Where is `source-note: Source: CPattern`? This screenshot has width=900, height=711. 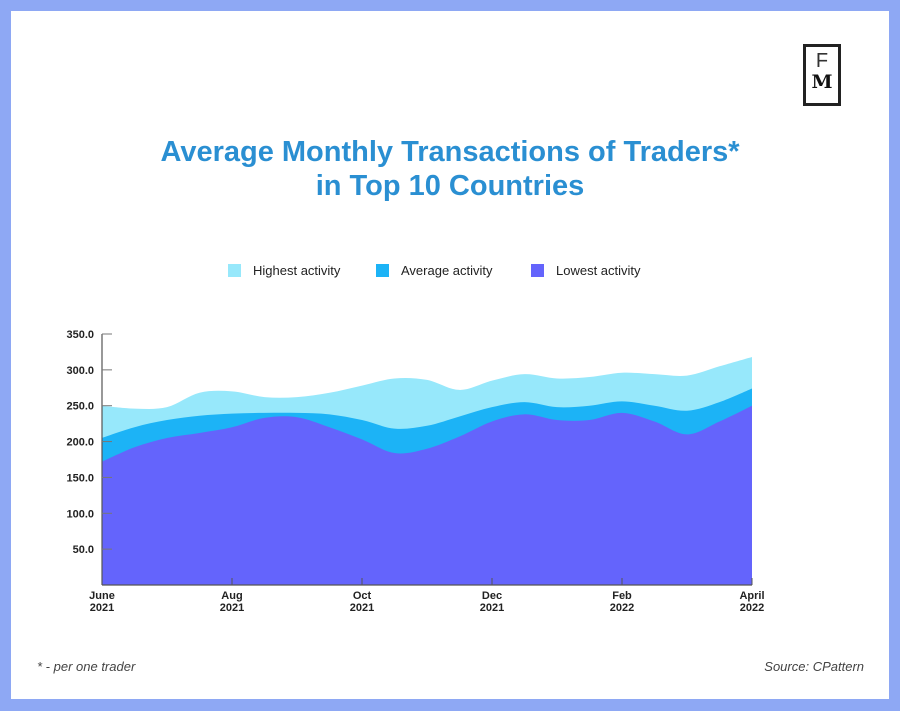 source-note: Source: CPattern is located at coordinates (814, 666).